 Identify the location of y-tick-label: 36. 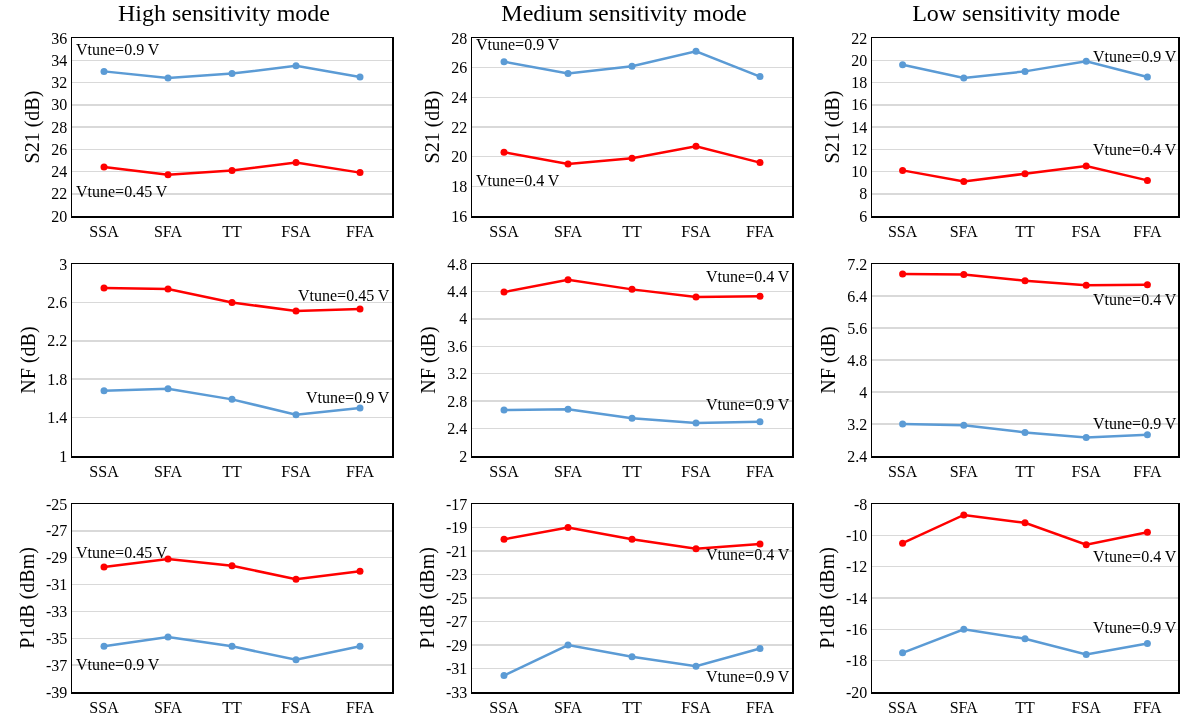
(59, 38).